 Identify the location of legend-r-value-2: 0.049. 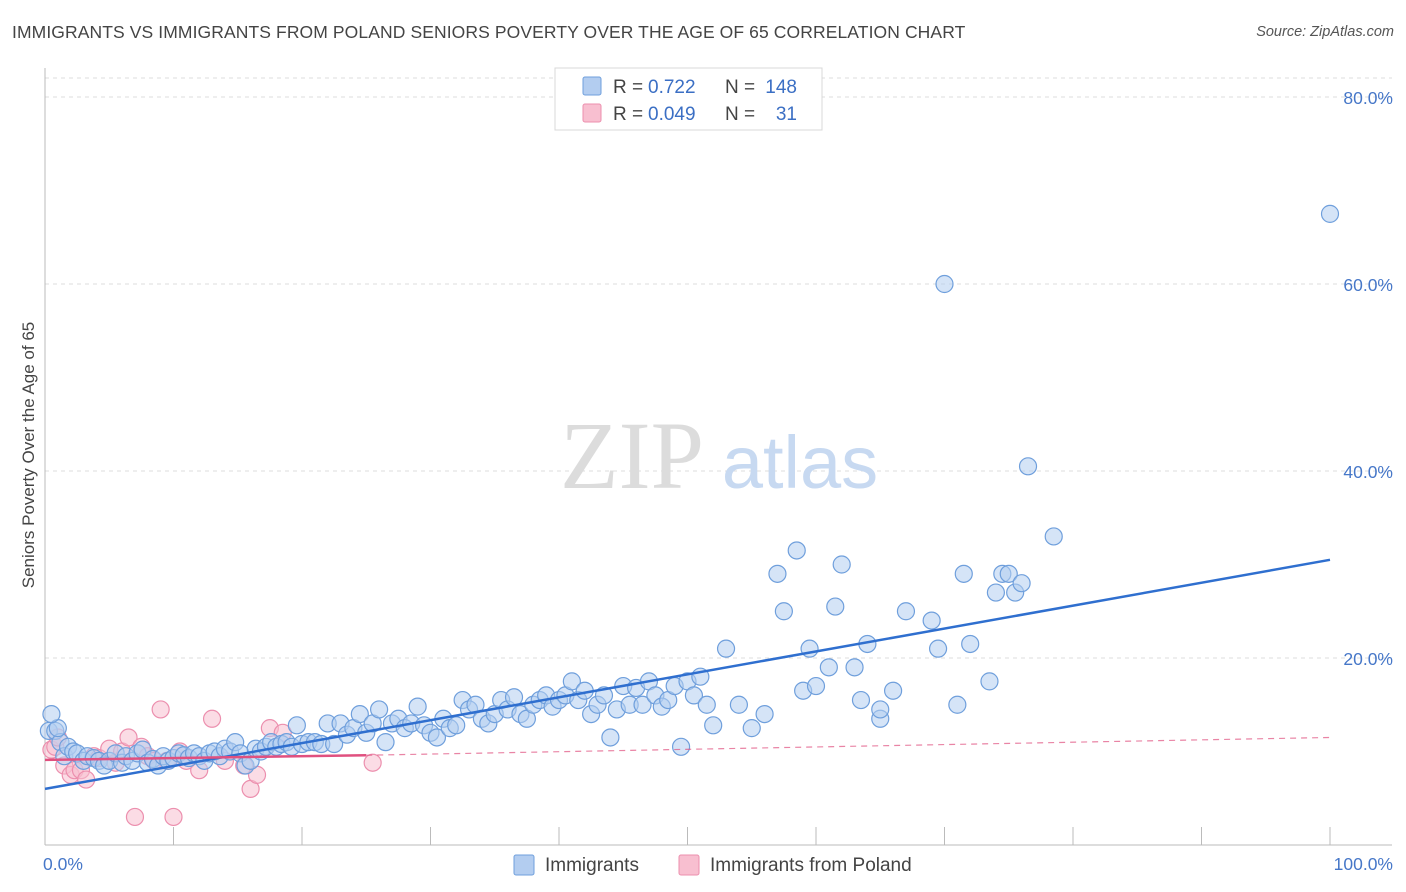
(672, 114).